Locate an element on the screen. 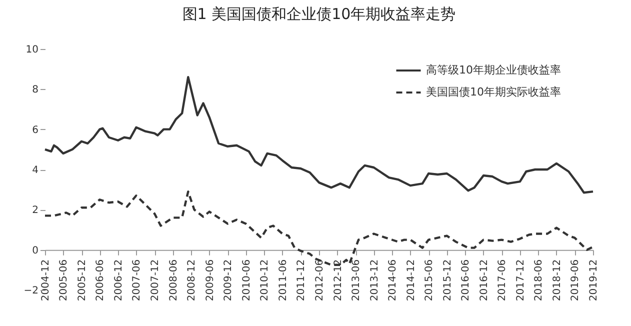 This screenshot has width=631, height=326. x-tick-label: 2017-12 is located at coordinates (520, 280).